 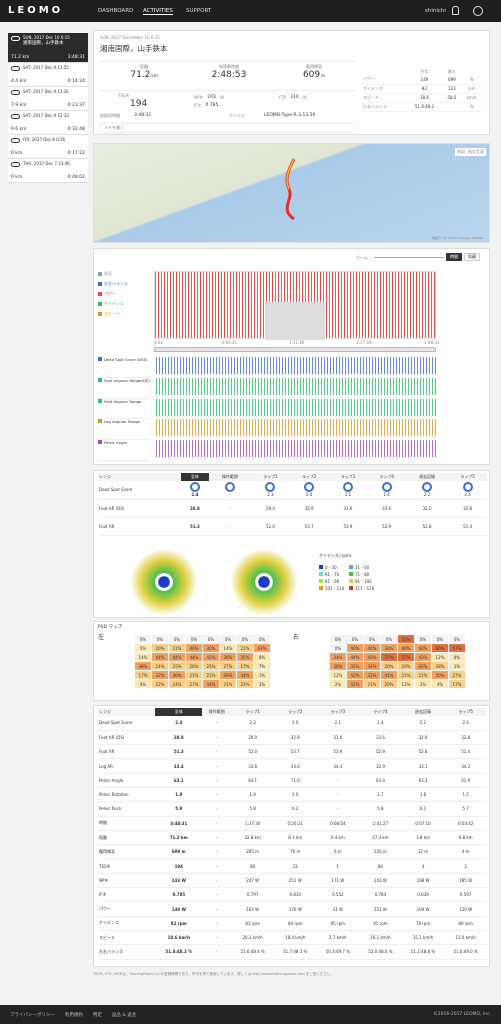 I want to click on cell-value: 120 W, so click(x=466, y=909).